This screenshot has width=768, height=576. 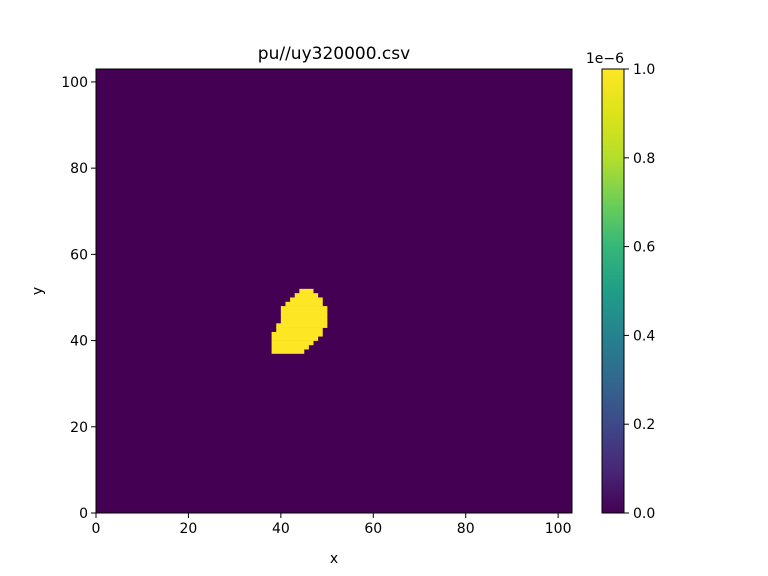 What do you see at coordinates (79, 255) in the screenshot?
I see `y-tick-label: 60` at bounding box center [79, 255].